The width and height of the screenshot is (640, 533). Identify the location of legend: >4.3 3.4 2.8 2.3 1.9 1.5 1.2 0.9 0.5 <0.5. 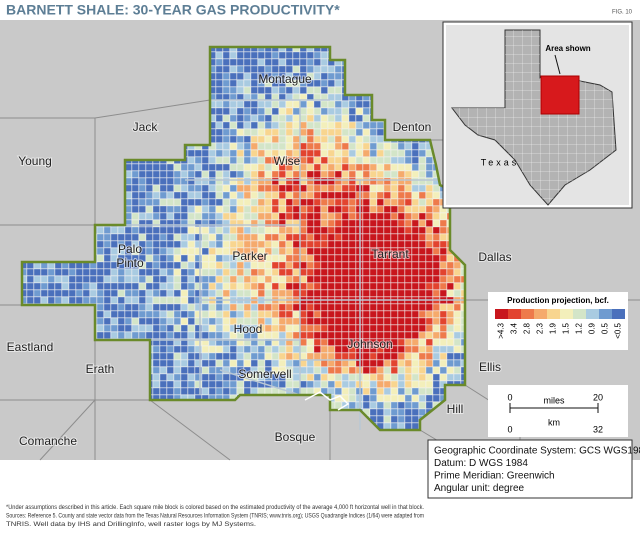
(560, 324).